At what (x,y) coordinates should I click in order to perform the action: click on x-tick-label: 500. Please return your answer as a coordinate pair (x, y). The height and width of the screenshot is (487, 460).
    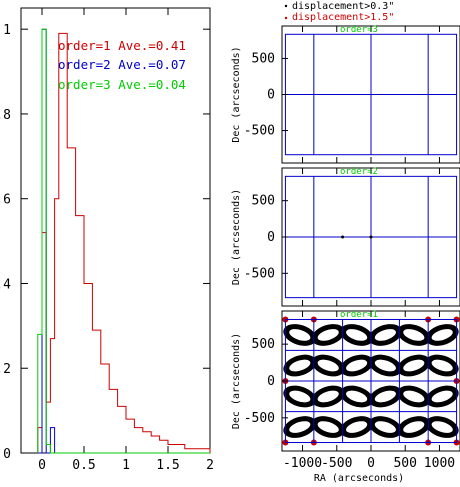
    Looking at the image, I should click on (404, 463).